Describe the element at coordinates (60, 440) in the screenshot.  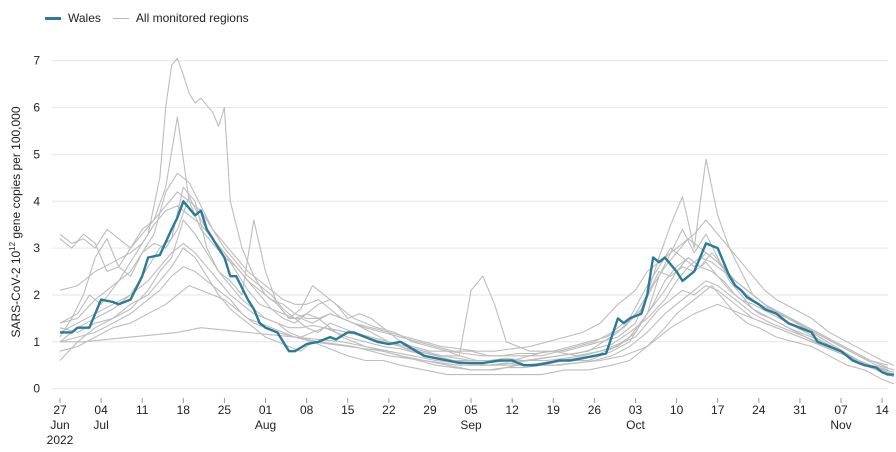
I see `x-tick-year-0: 2022` at that location.